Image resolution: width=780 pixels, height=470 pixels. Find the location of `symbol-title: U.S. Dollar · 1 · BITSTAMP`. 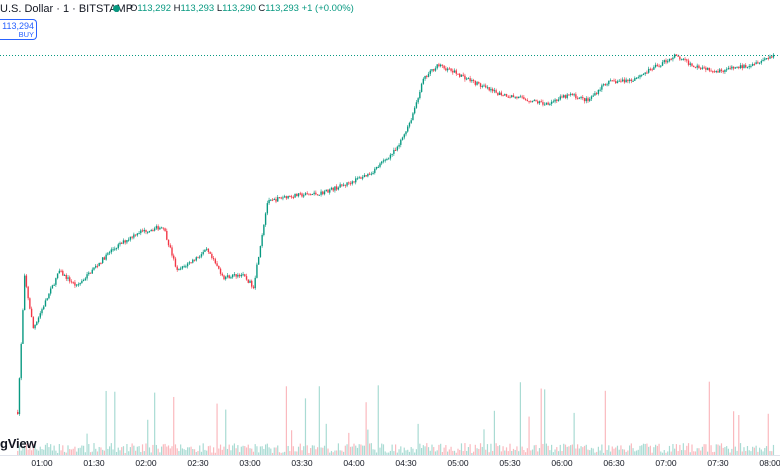

symbol-title: U.S. Dollar · 1 · BITSTAMP is located at coordinates (67, 9).